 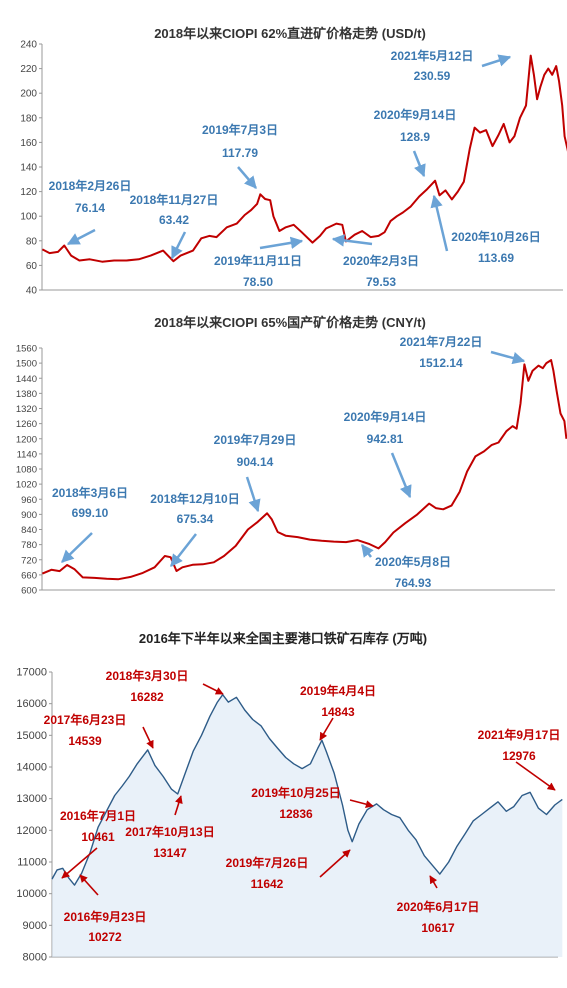 I want to click on annotation-date-label: 2017年10月13日, so click(x=169, y=831).